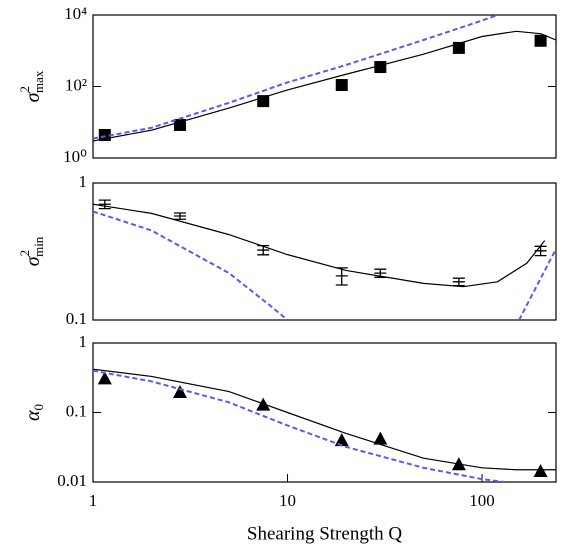 This screenshot has height=550, width=563. Describe the element at coordinates (75, 156) in the screenshot. I see `y-tick-label: 10⁰` at that location.